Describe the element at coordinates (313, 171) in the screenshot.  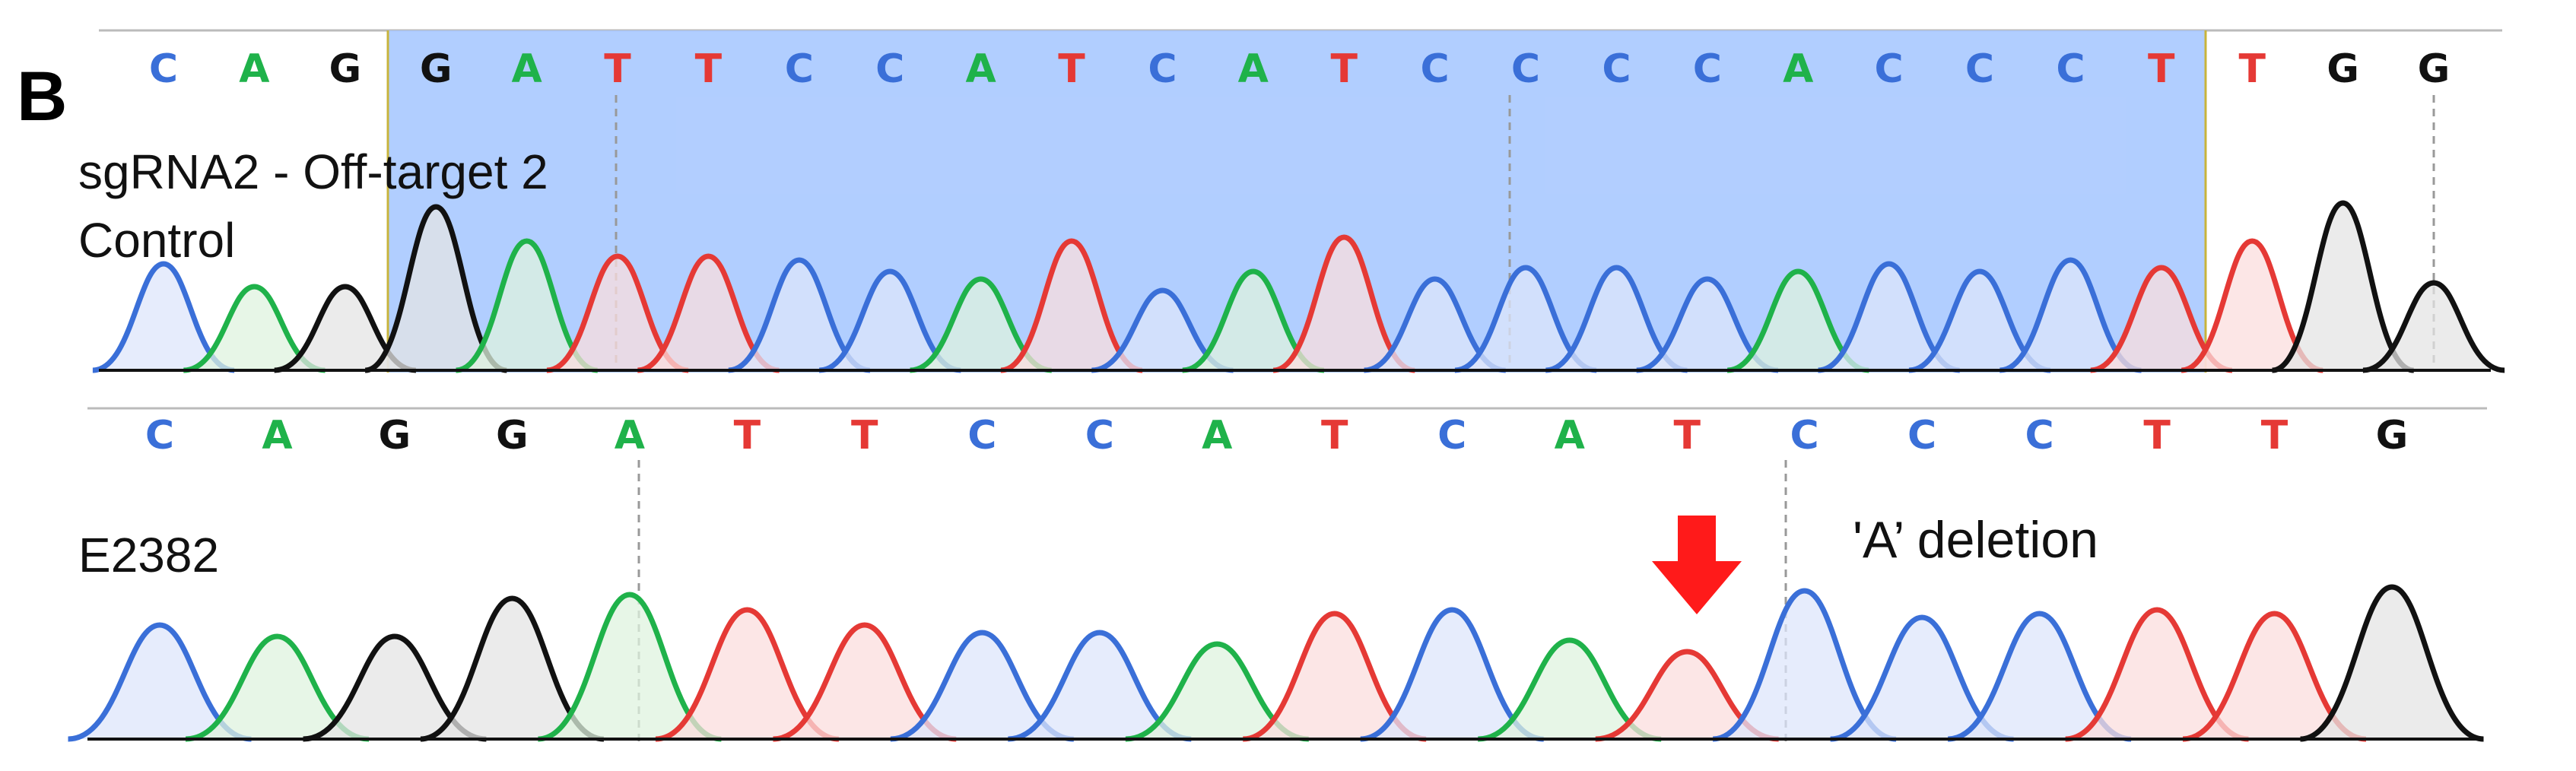
I see `control-label-line1: sgRNA2 - Off-target 2` at that location.